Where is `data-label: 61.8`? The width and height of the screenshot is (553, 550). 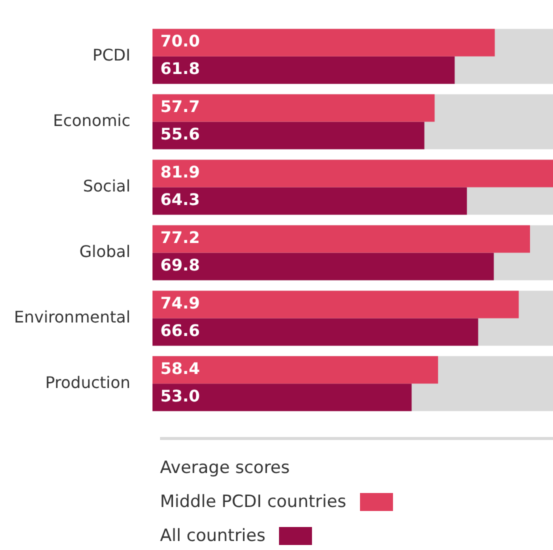
data-label: 61.8 is located at coordinates (180, 68).